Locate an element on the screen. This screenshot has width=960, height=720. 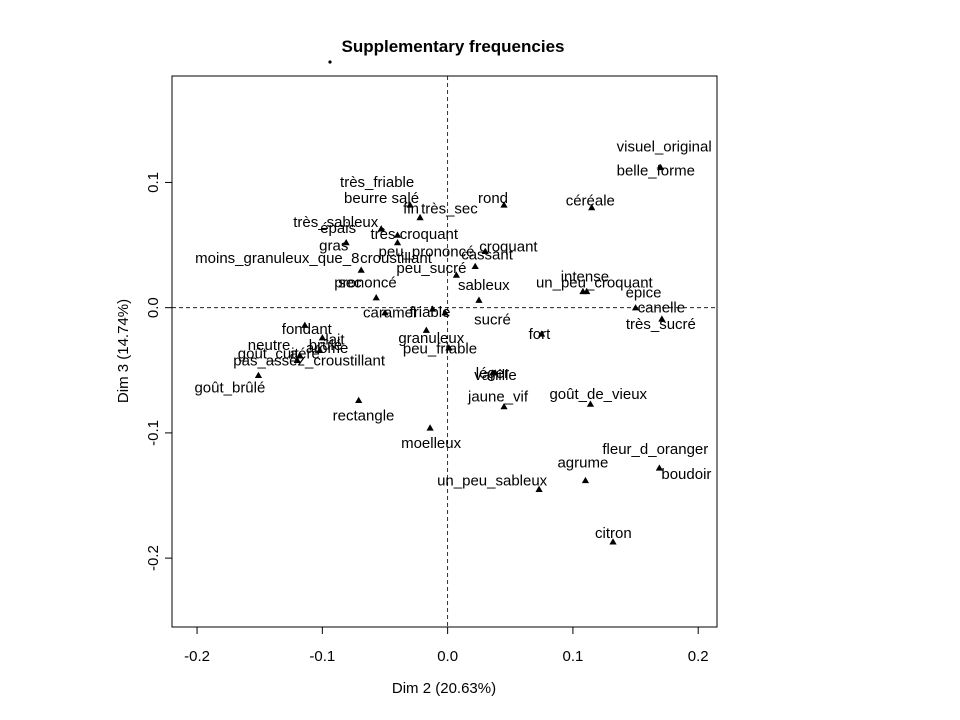
point-label: pas_assez_croustillant is located at coordinates (309, 360).